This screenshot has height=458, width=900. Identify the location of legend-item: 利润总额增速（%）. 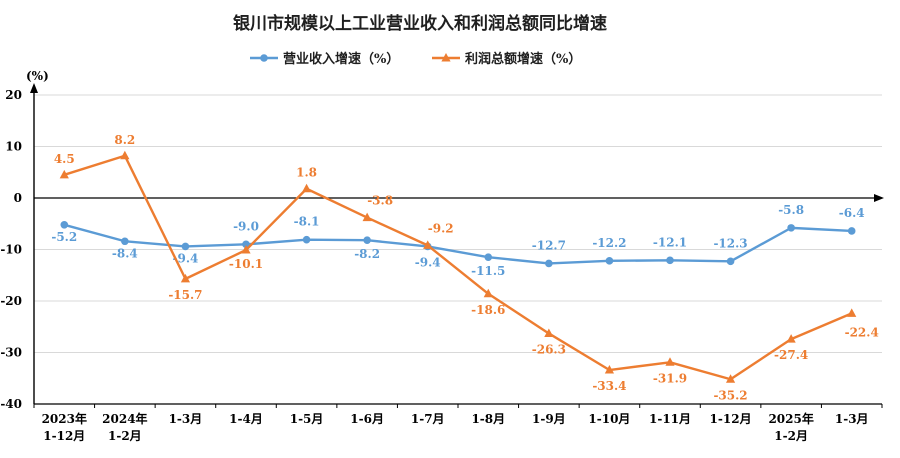
(506, 59).